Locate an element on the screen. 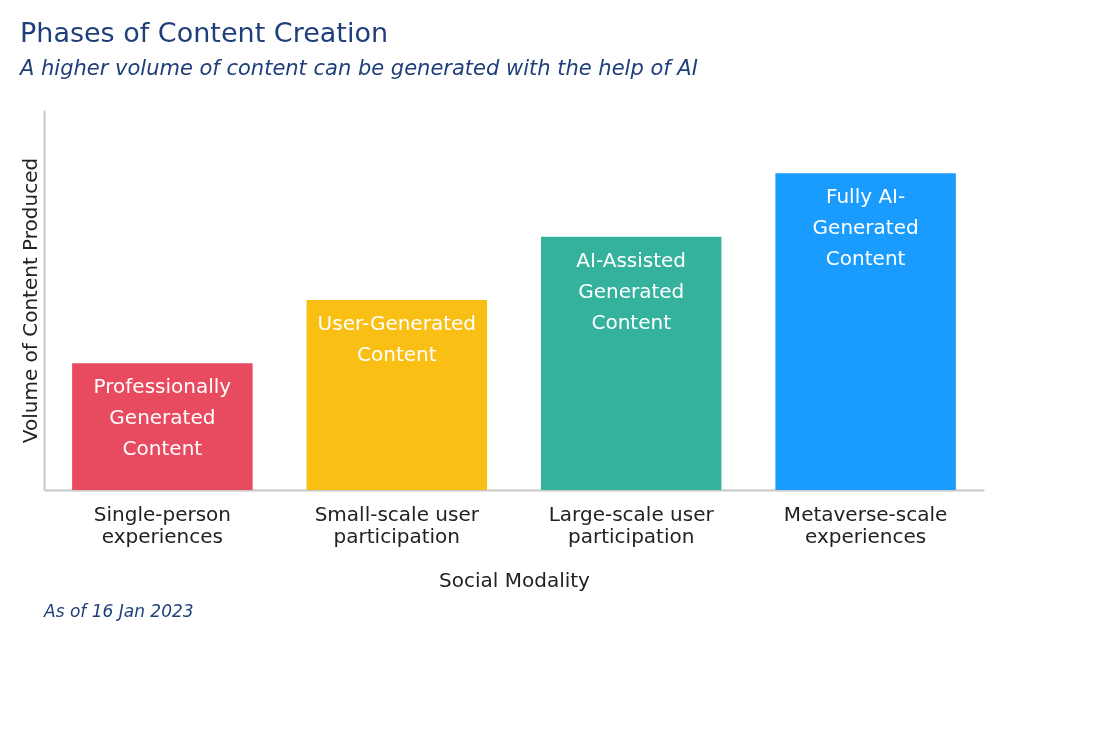  x-tick-label: Small-scale user participation is located at coordinates (397, 524).